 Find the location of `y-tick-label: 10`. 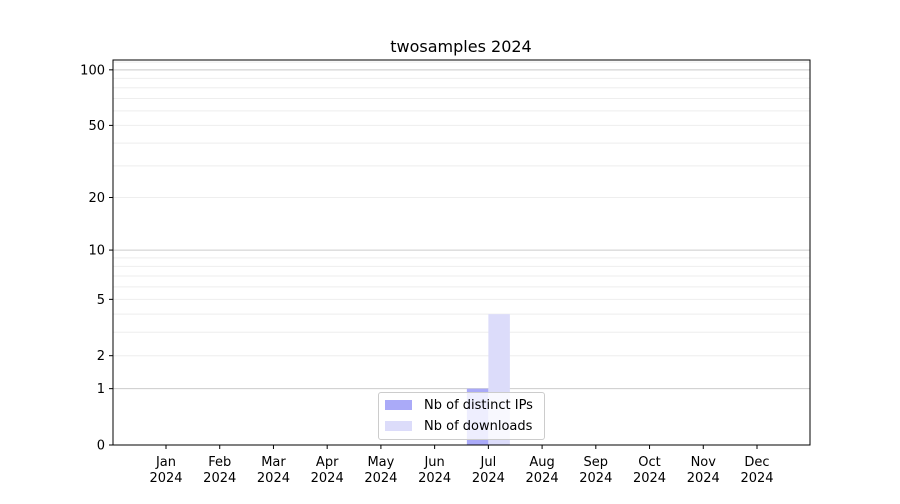

y-tick-label: 10 is located at coordinates (96, 251).